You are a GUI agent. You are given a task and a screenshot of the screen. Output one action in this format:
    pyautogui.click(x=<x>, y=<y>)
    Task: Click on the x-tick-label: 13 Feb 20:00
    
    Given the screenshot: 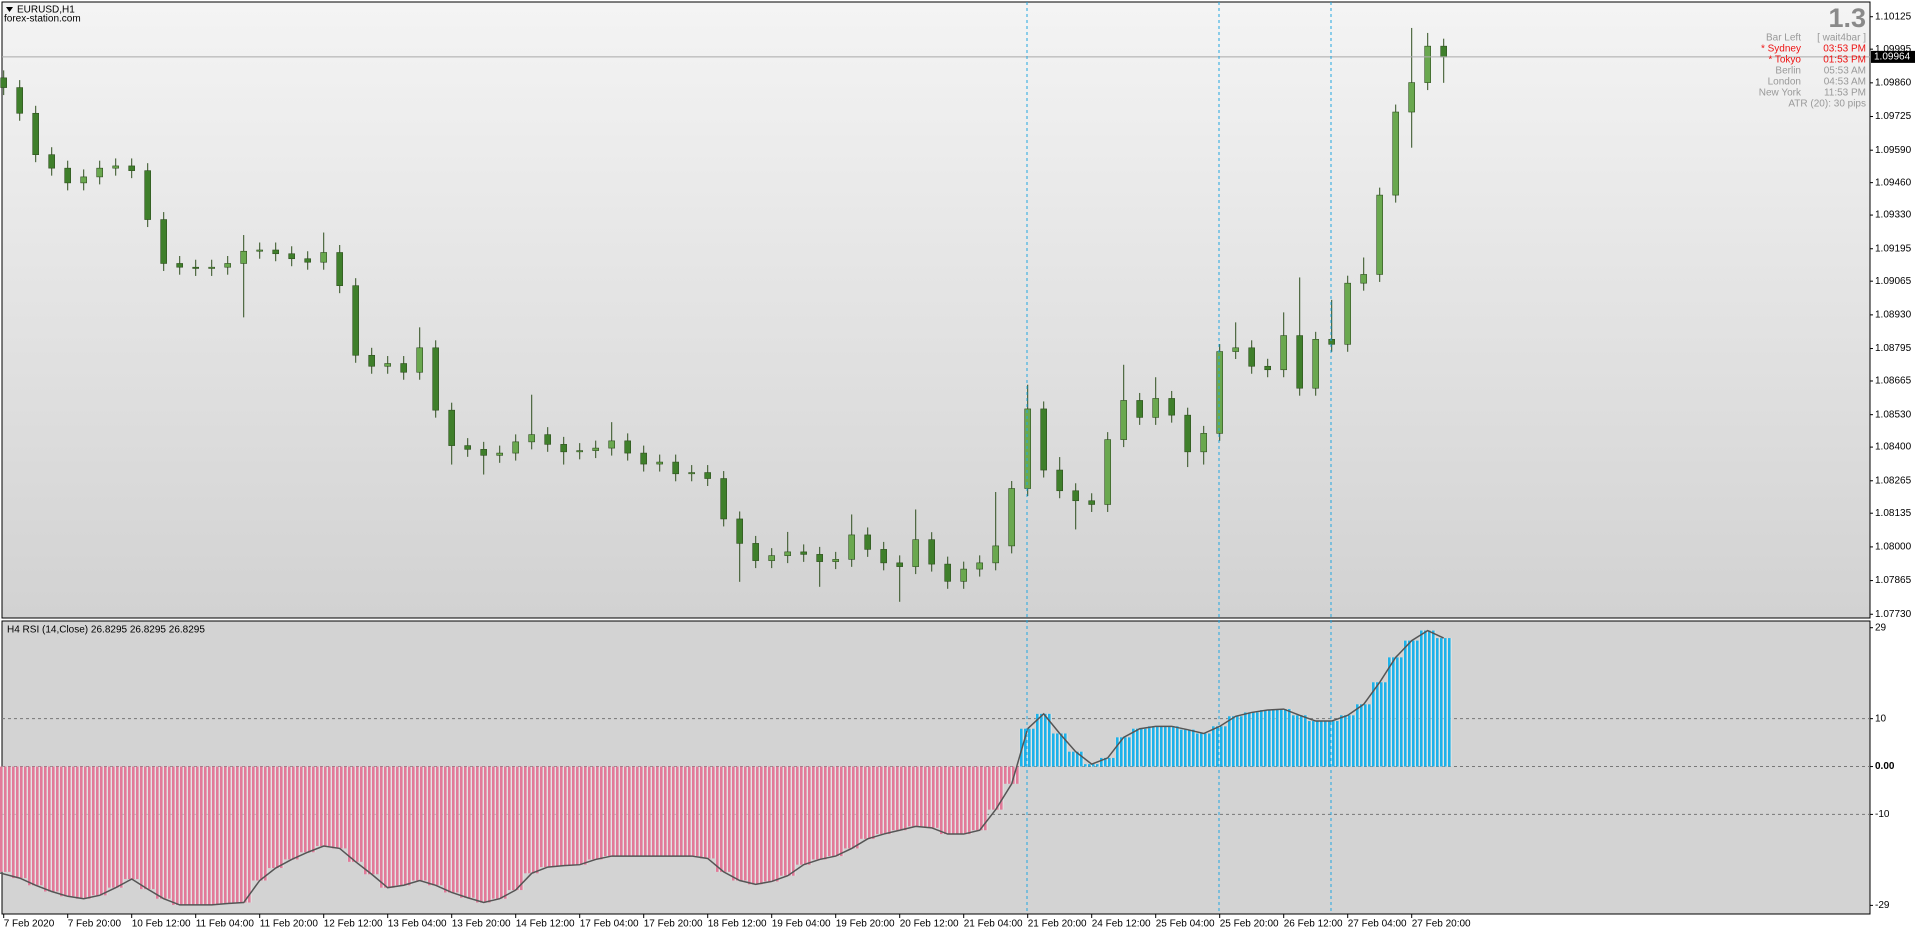 What is the action you would take?
    pyautogui.click(x=481, y=924)
    